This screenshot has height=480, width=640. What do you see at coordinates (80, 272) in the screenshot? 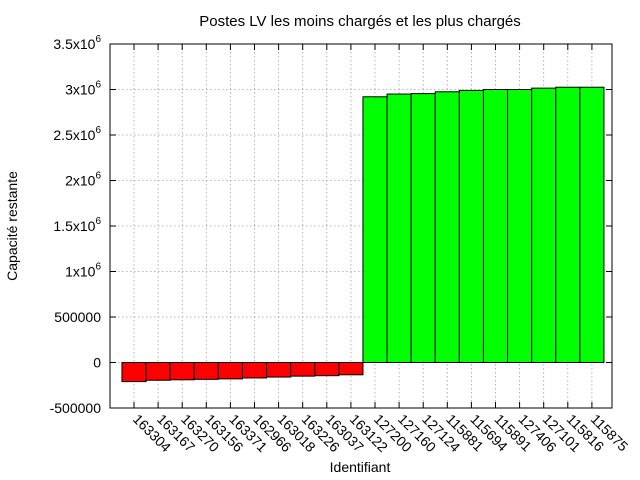
I see `y-tick-mantissa: 1x10` at bounding box center [80, 272].